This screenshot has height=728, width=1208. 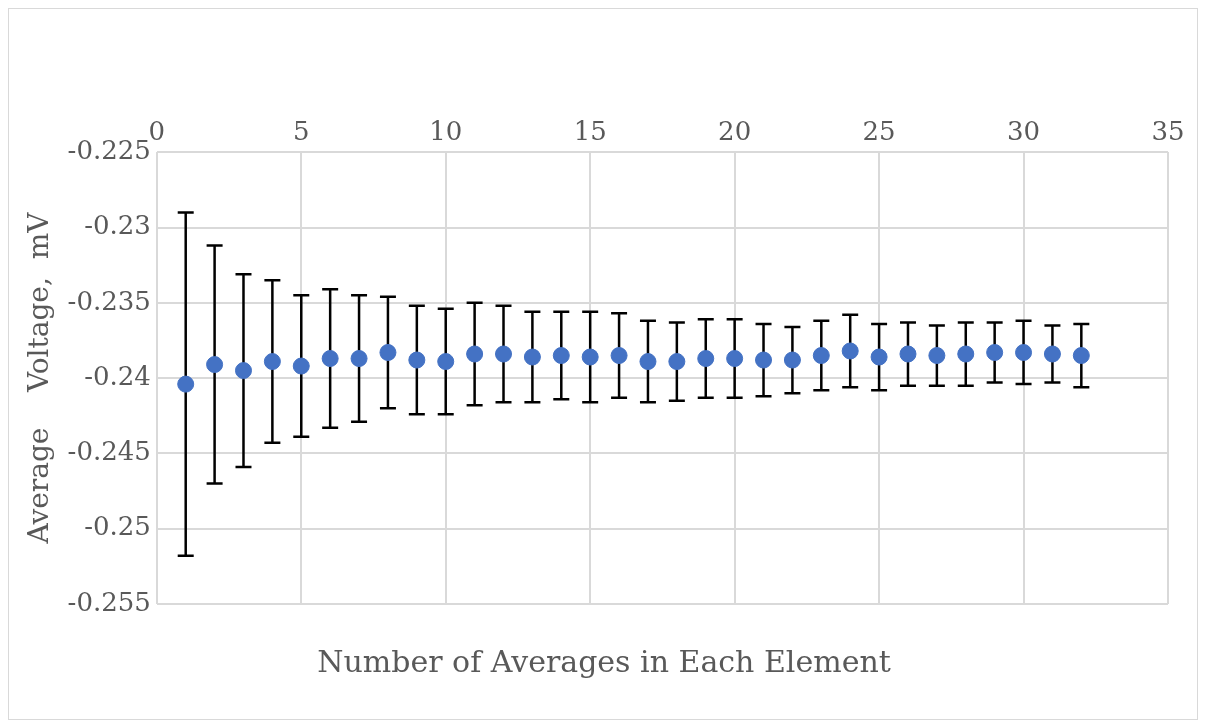 I want to click on x-tick-label: 0, so click(x=157, y=131).